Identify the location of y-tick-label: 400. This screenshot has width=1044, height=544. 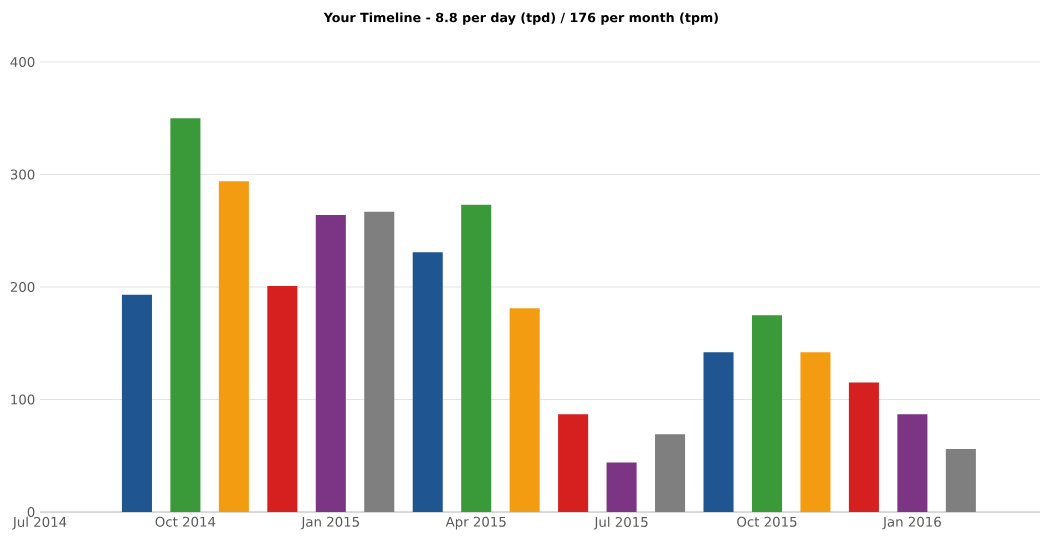
(22, 62).